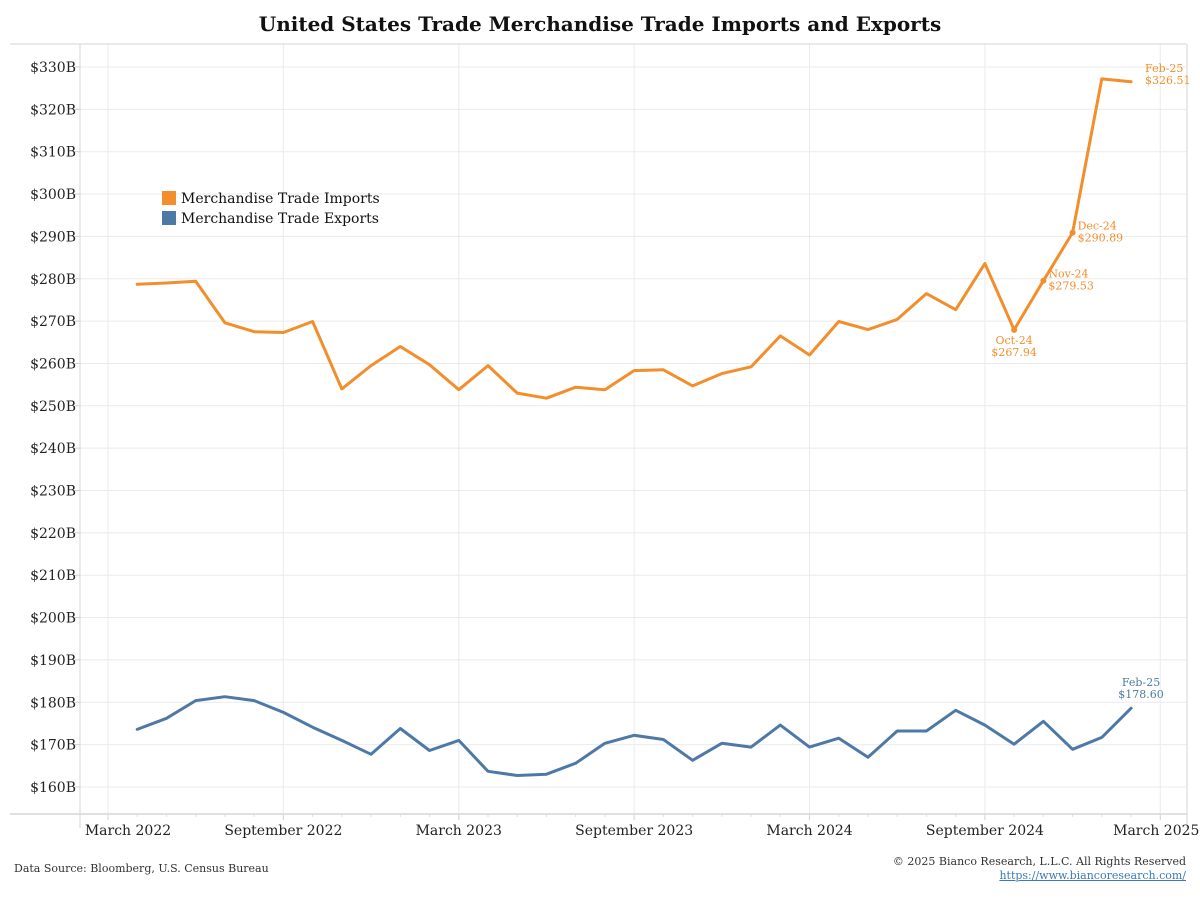  Describe the element at coordinates (459, 831) in the screenshot. I see `x-tick-label: March 2023` at that location.